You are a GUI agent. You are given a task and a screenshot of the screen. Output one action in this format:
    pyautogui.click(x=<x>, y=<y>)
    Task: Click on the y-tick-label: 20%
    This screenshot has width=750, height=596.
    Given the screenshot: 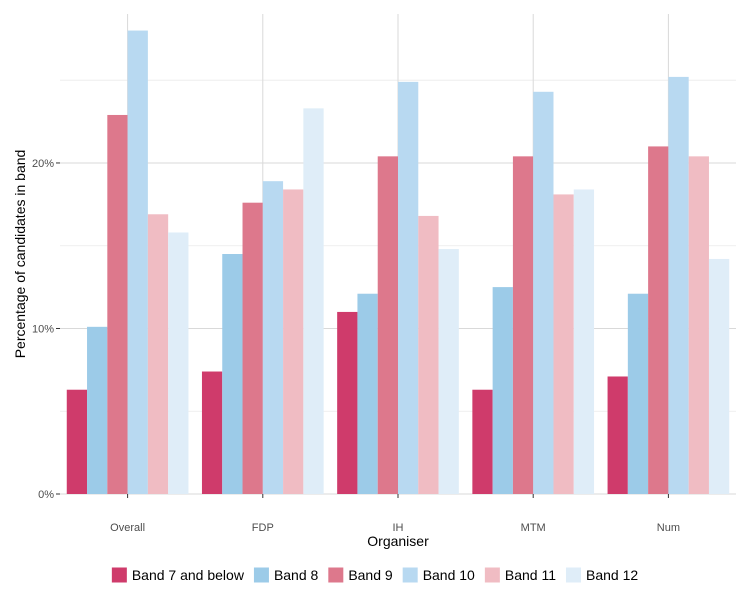 What is the action you would take?
    pyautogui.click(x=43, y=164)
    